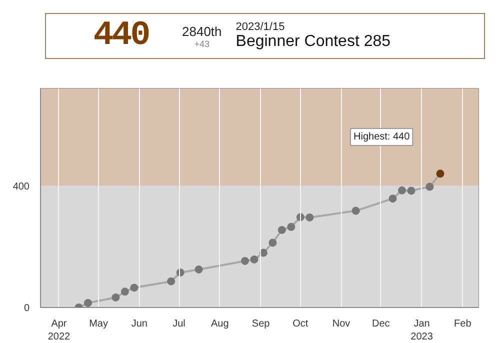 This screenshot has height=343, width=500. I want to click on annotation: Highest: 440, so click(382, 137).